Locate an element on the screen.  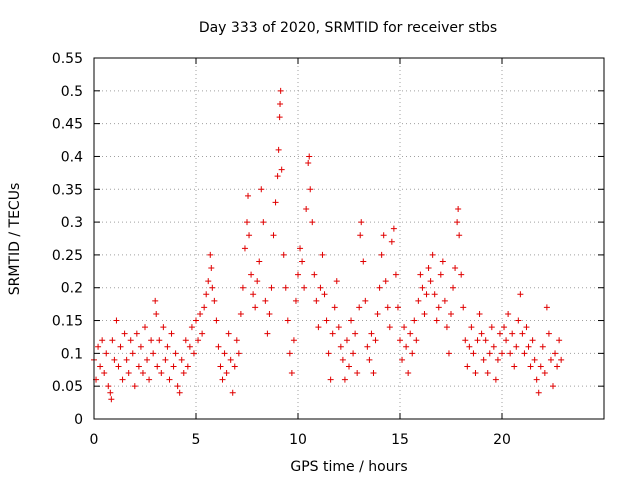
y-tick-label: 0.2 is located at coordinates (72, 289).